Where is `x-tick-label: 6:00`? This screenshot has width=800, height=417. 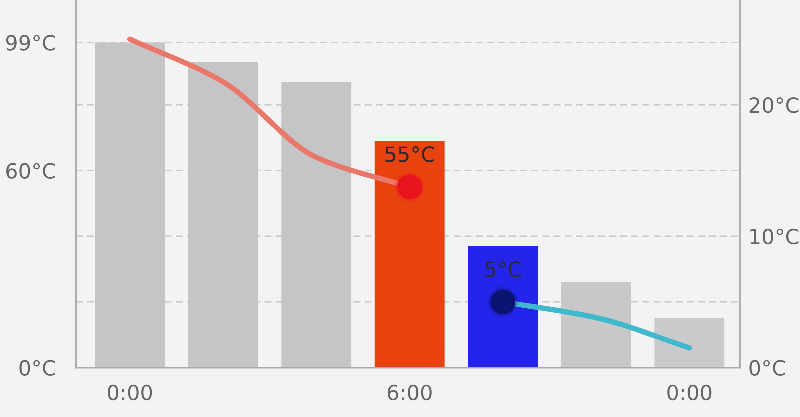 x-tick-label: 6:00 is located at coordinates (410, 392).